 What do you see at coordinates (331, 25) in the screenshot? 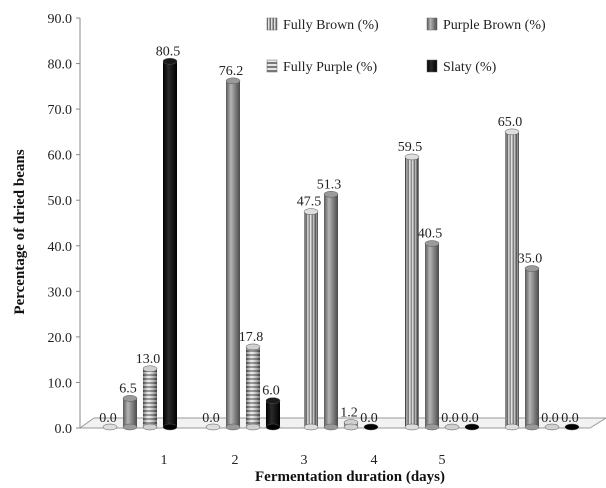
I see `legend-label: Fully Brown (%)` at bounding box center [331, 25].